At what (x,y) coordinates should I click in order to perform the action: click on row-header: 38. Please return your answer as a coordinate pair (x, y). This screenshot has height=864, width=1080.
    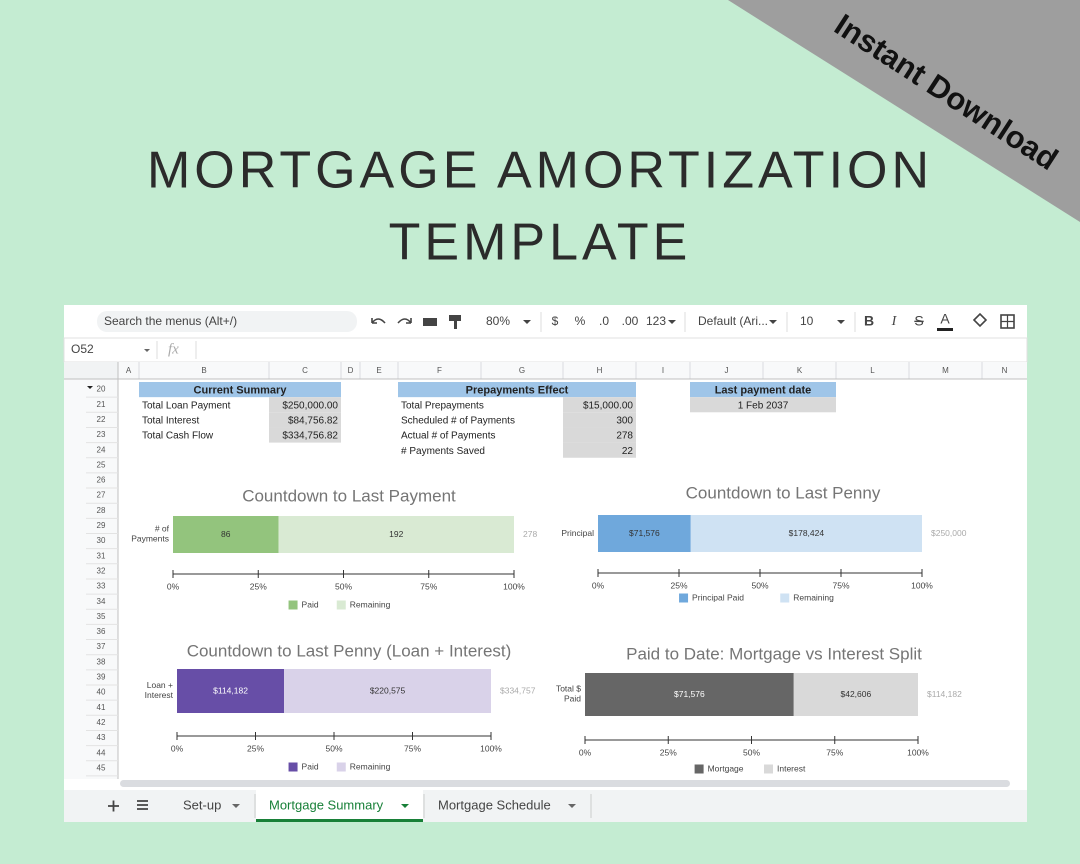
    Looking at the image, I should click on (101, 661).